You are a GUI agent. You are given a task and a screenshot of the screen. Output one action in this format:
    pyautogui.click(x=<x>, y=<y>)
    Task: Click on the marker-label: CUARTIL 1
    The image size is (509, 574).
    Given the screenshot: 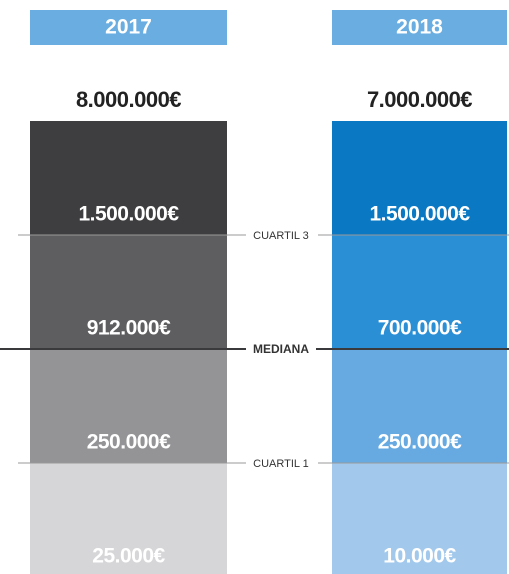 What is the action you would take?
    pyautogui.click(x=281, y=464)
    